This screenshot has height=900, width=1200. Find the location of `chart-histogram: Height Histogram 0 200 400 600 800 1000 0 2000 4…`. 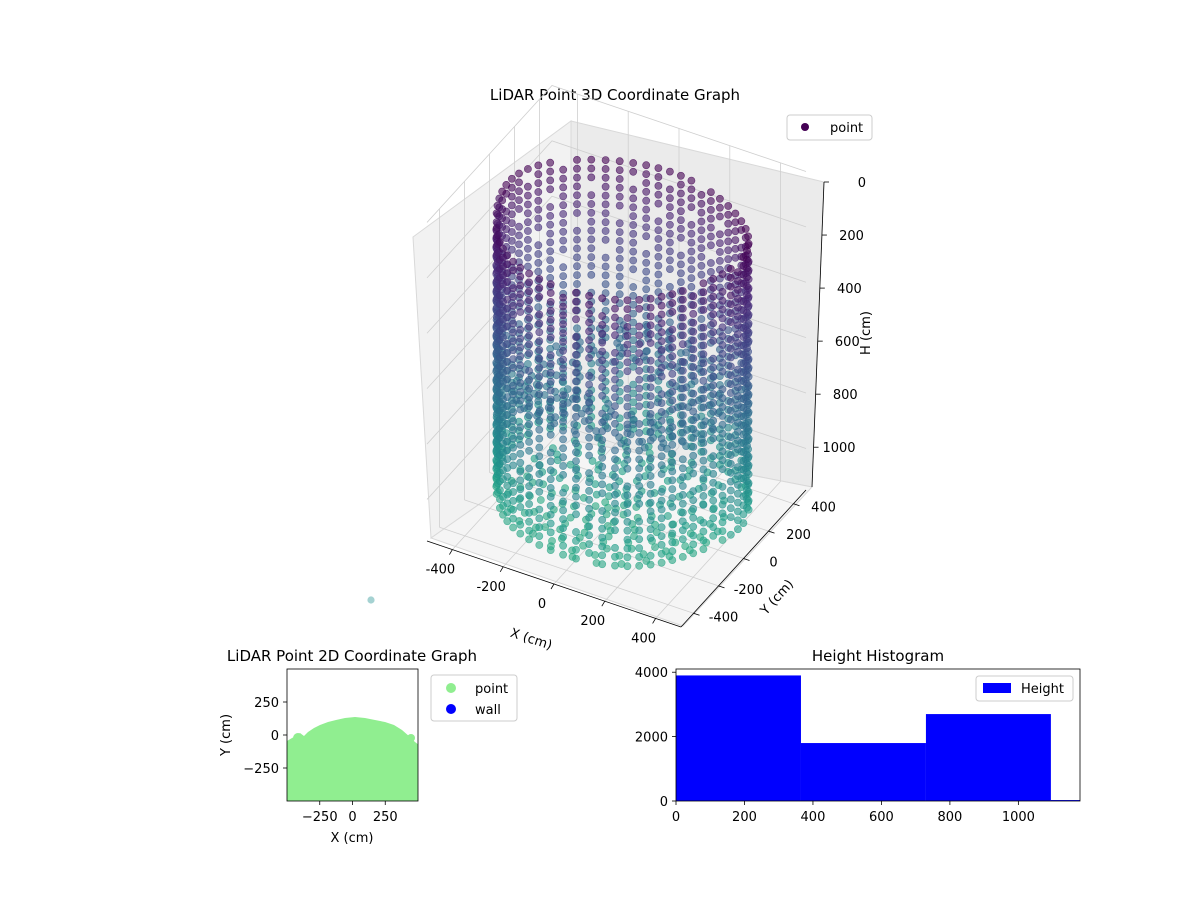

chart-histogram: Height Histogram 0 200 400 600 800 1000 0 2000 4… is located at coordinates (858, 736).